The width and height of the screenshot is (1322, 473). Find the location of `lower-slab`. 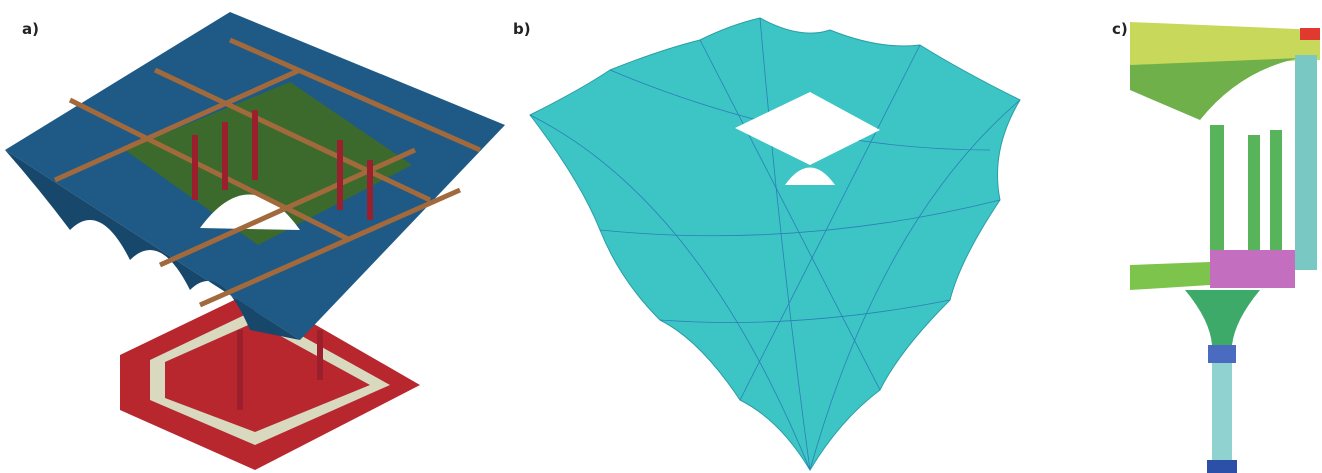

lower-slab is located at coordinates (1170, 276).